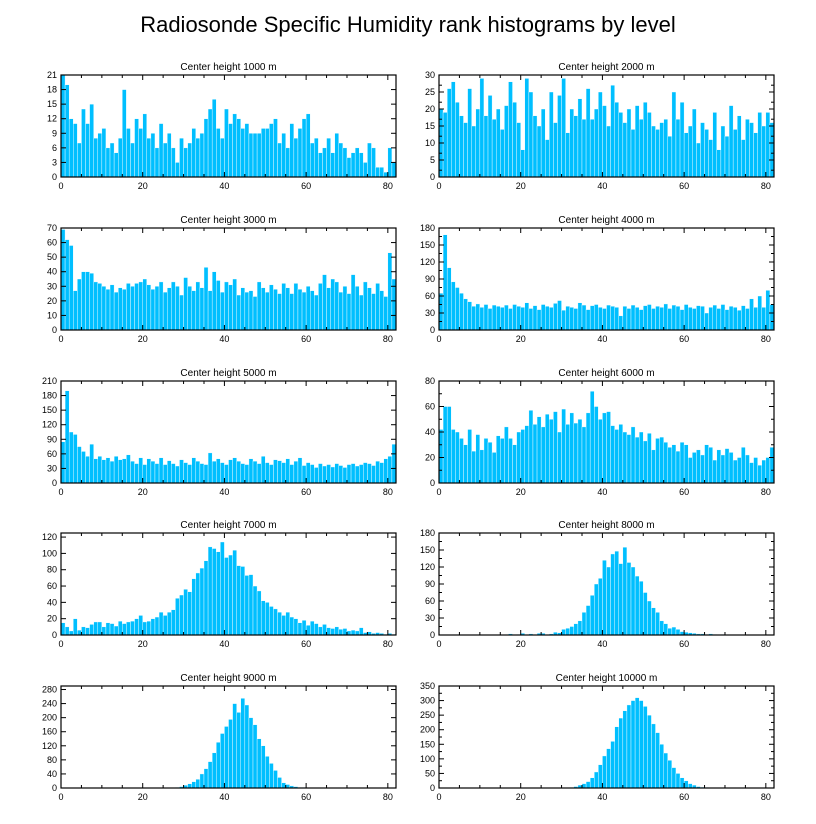 The height and width of the screenshot is (824, 816). I want to click on x-tick-label: 20, so click(143, 797).